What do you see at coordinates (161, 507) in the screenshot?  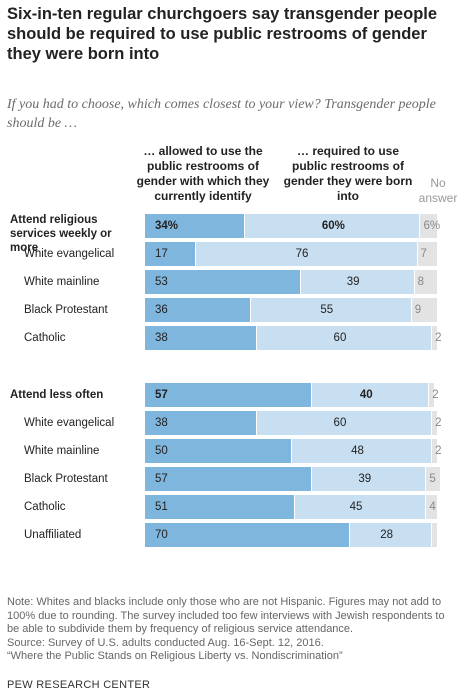 I see `value-label-allowed: 51` at bounding box center [161, 507].